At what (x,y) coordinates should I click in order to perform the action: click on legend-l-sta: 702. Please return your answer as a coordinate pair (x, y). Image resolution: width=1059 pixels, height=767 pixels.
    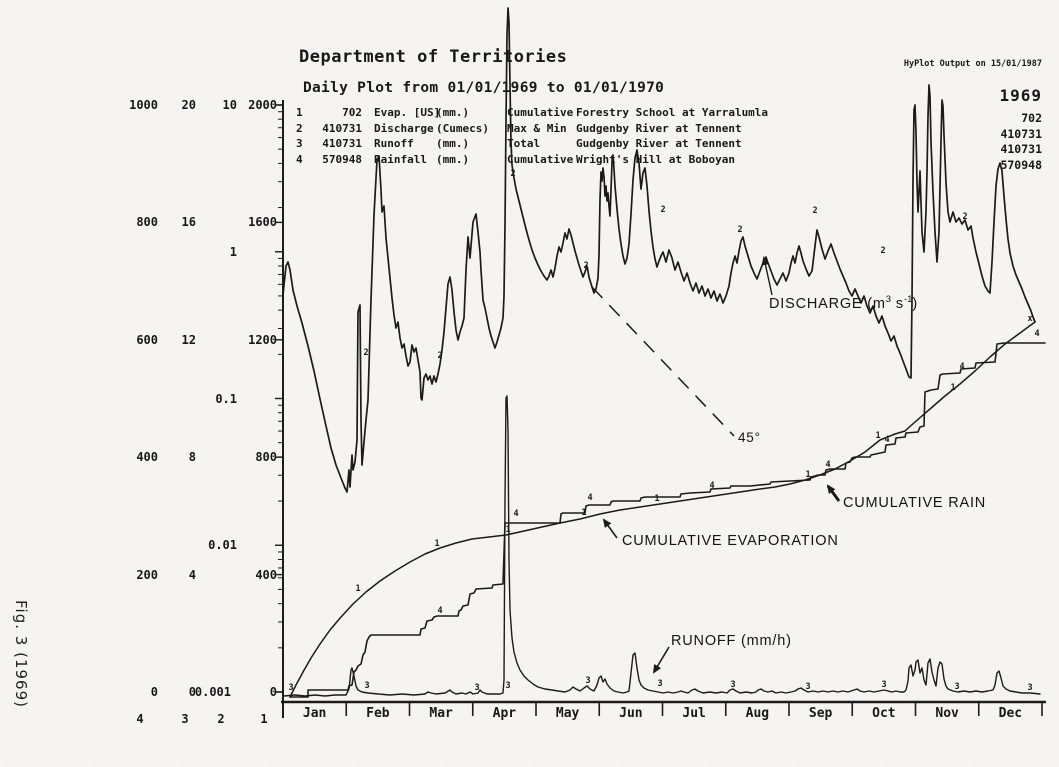
    Looking at the image, I should click on (352, 112).